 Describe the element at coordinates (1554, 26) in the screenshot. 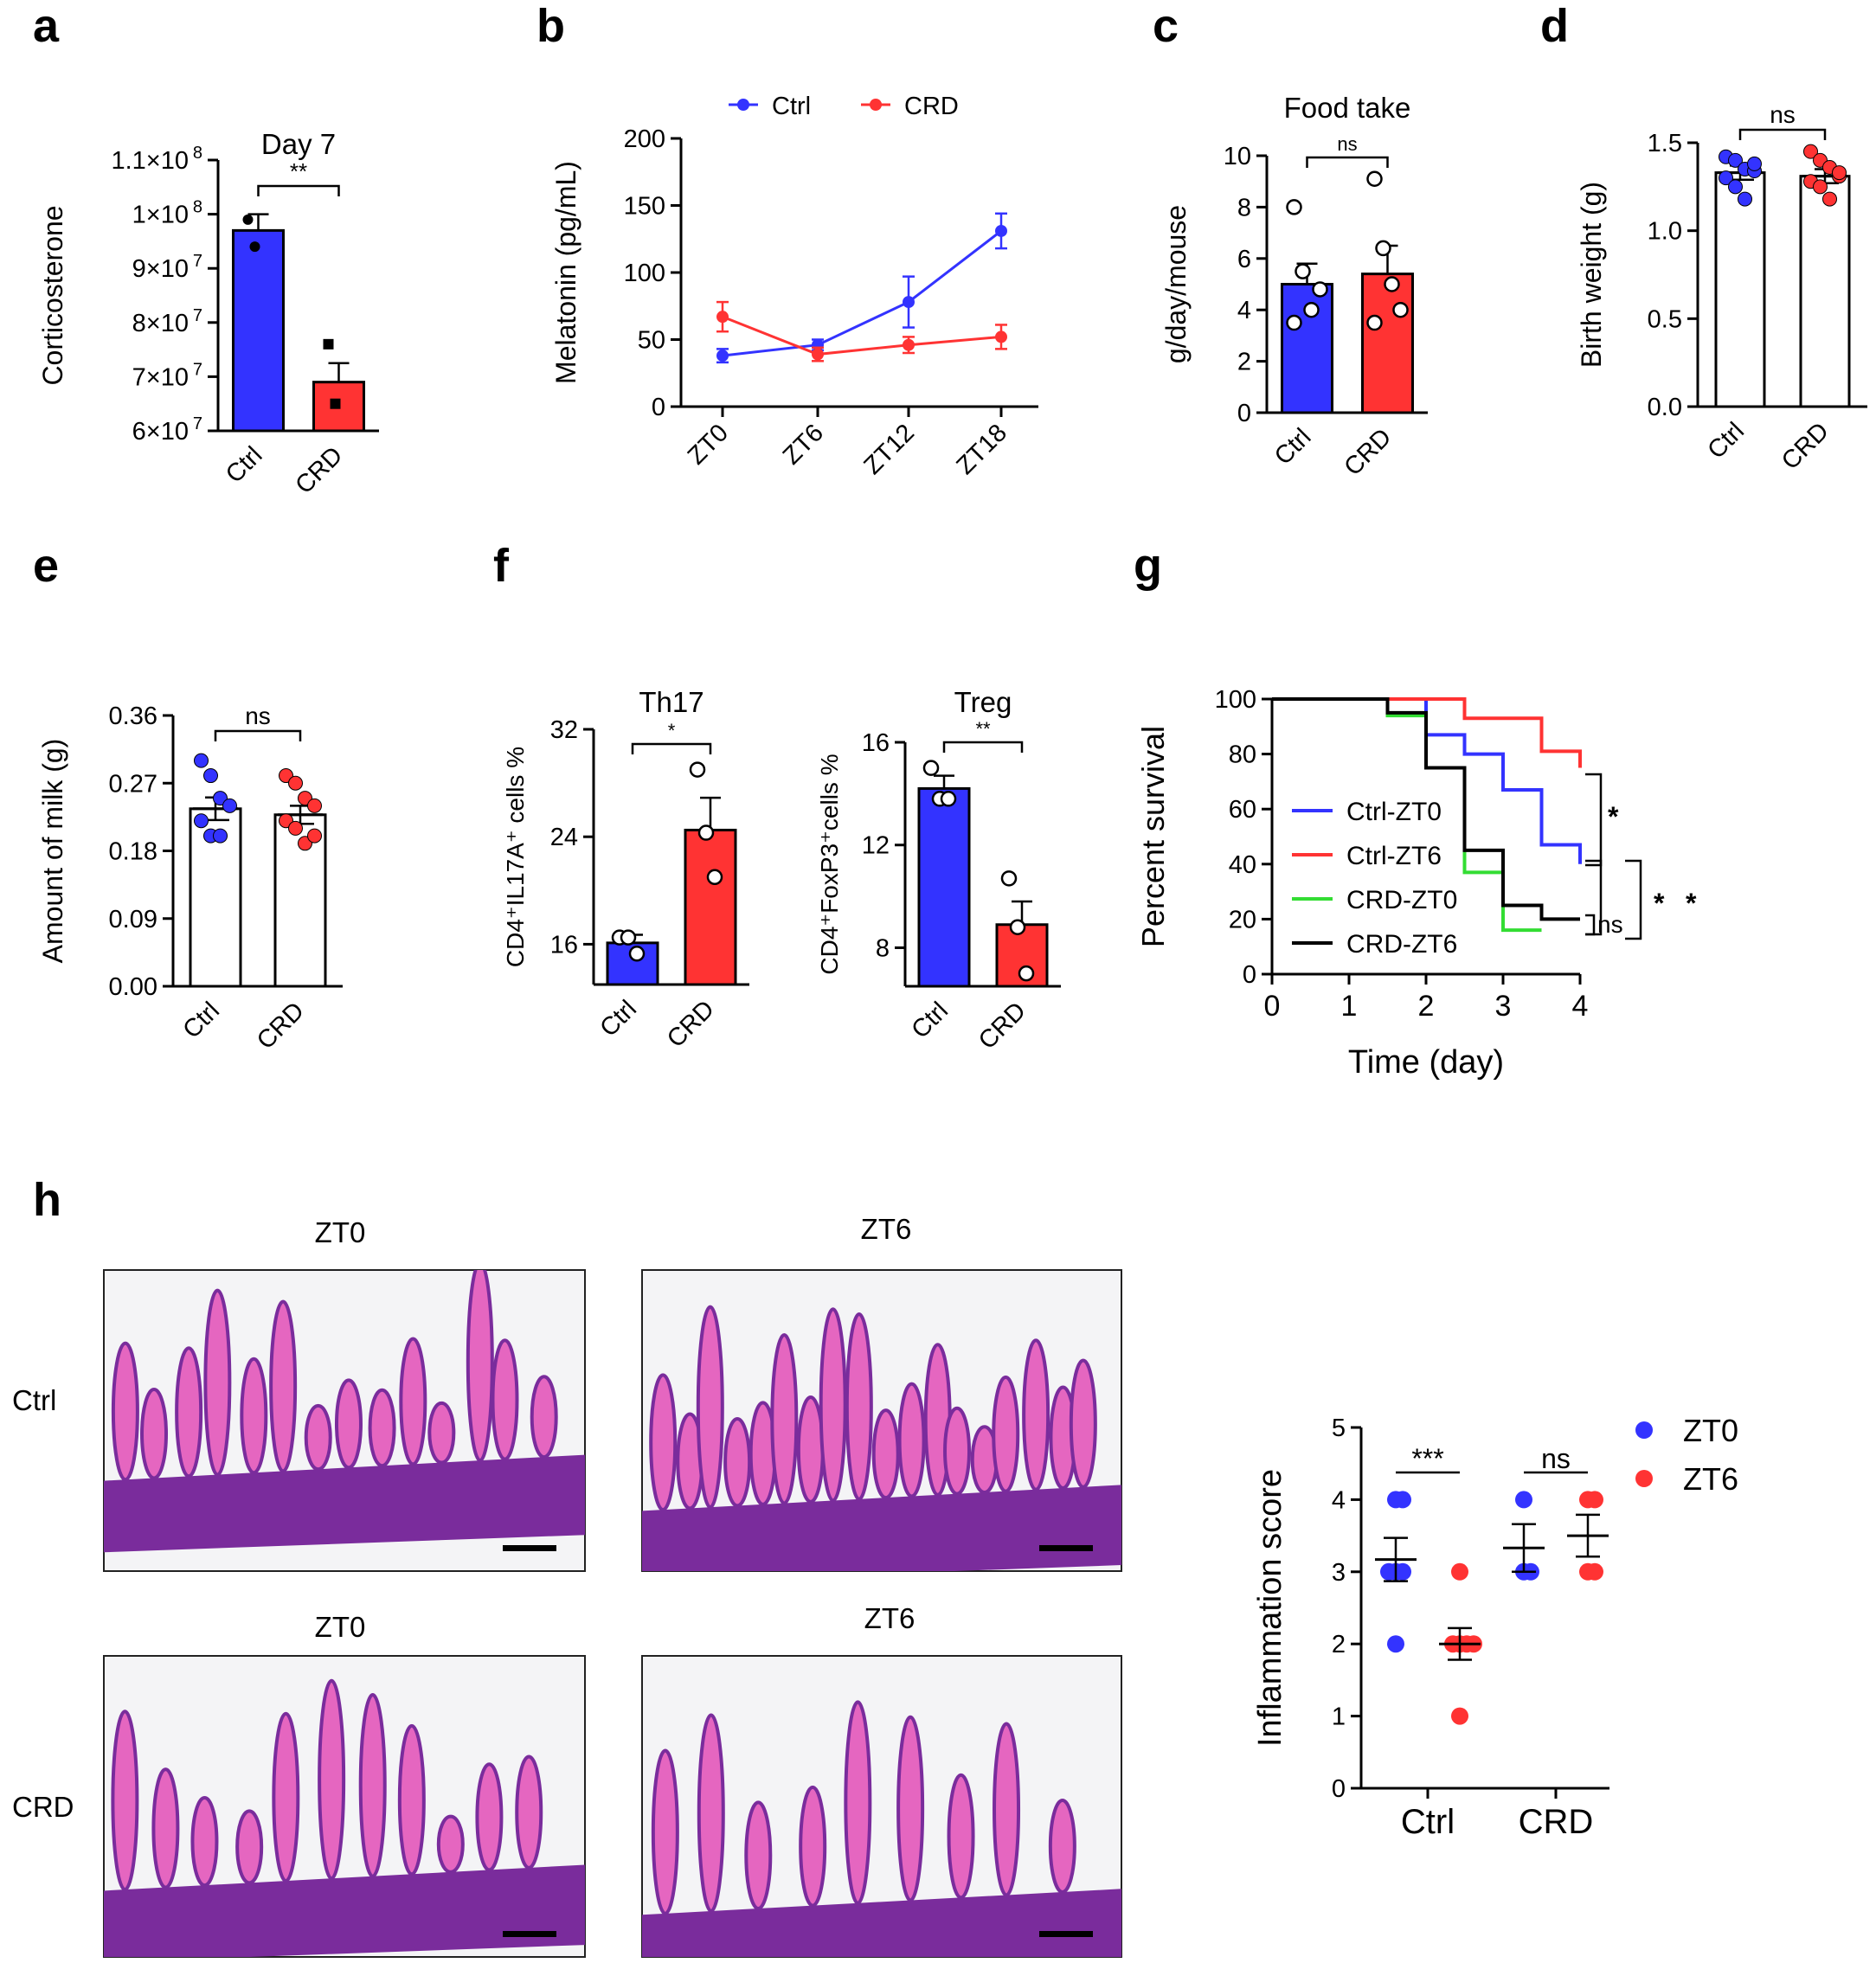

I see `panel-label-d: d` at that location.